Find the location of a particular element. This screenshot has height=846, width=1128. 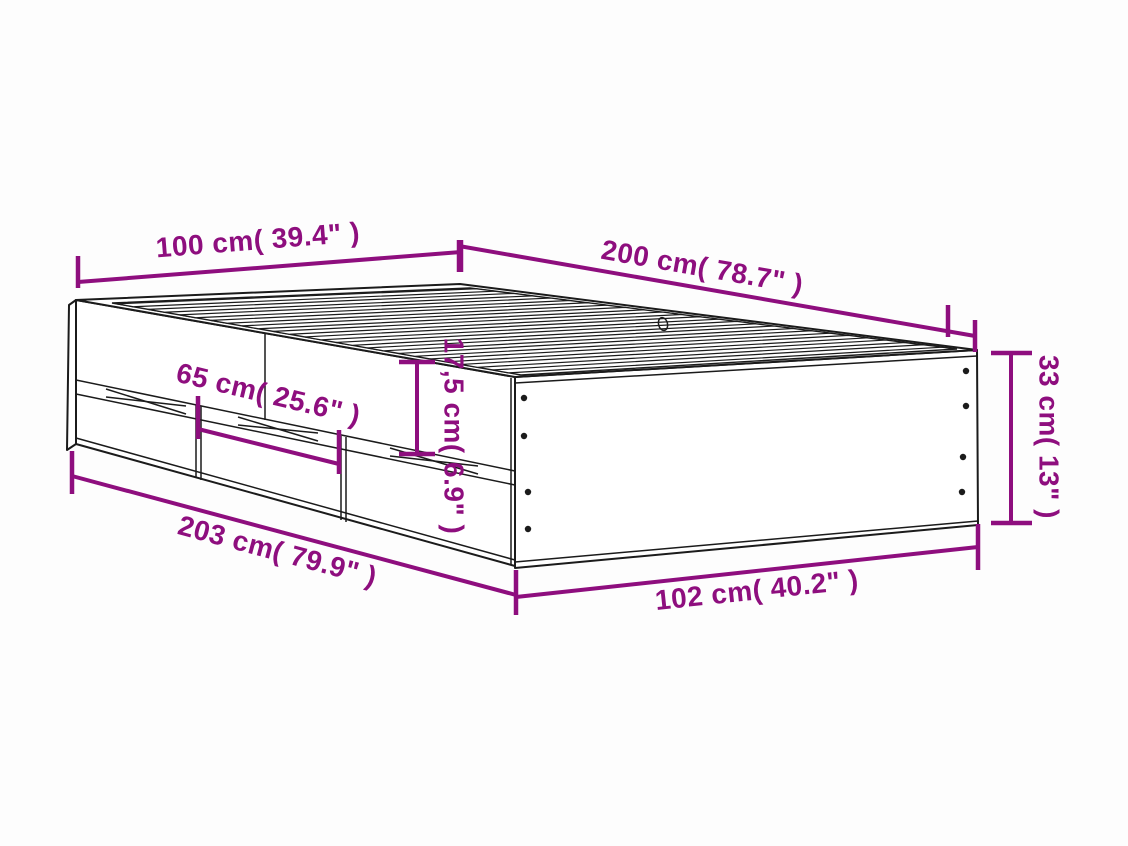

deck-hole is located at coordinates (663, 324).